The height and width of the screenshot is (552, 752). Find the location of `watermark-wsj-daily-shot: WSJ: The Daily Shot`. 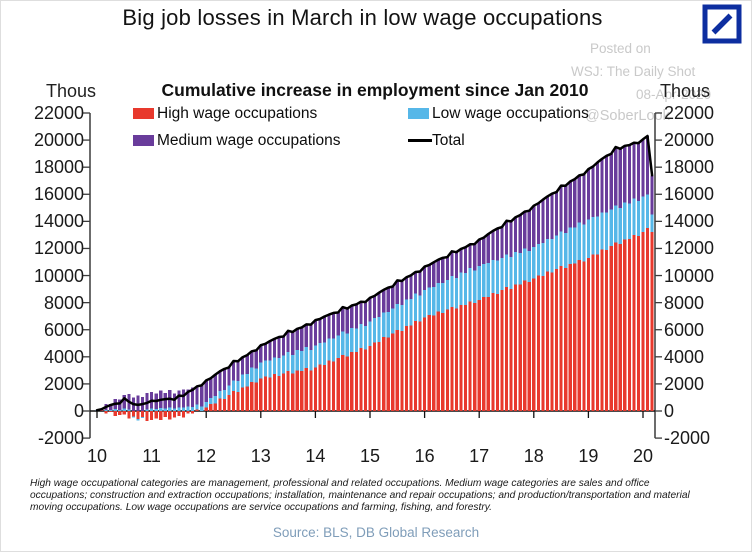

watermark-wsj-daily-shot: WSJ: The Daily Shot is located at coordinates (633, 71).